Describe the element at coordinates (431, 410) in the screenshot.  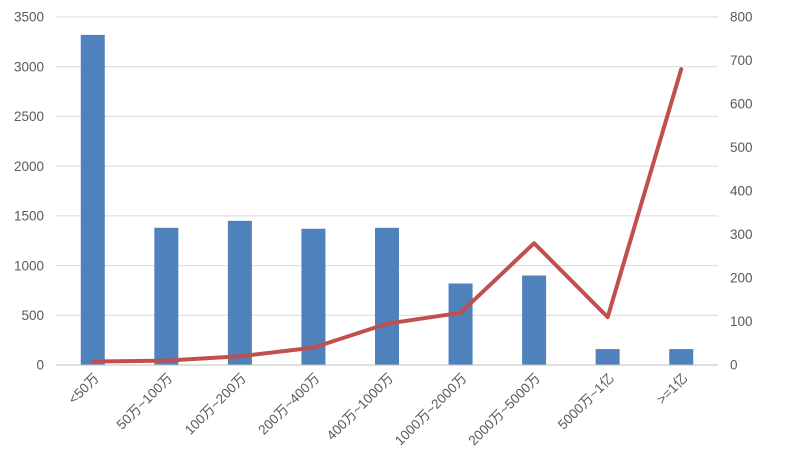
I see `x-axis-category-label: 1000万~2000万` at that location.